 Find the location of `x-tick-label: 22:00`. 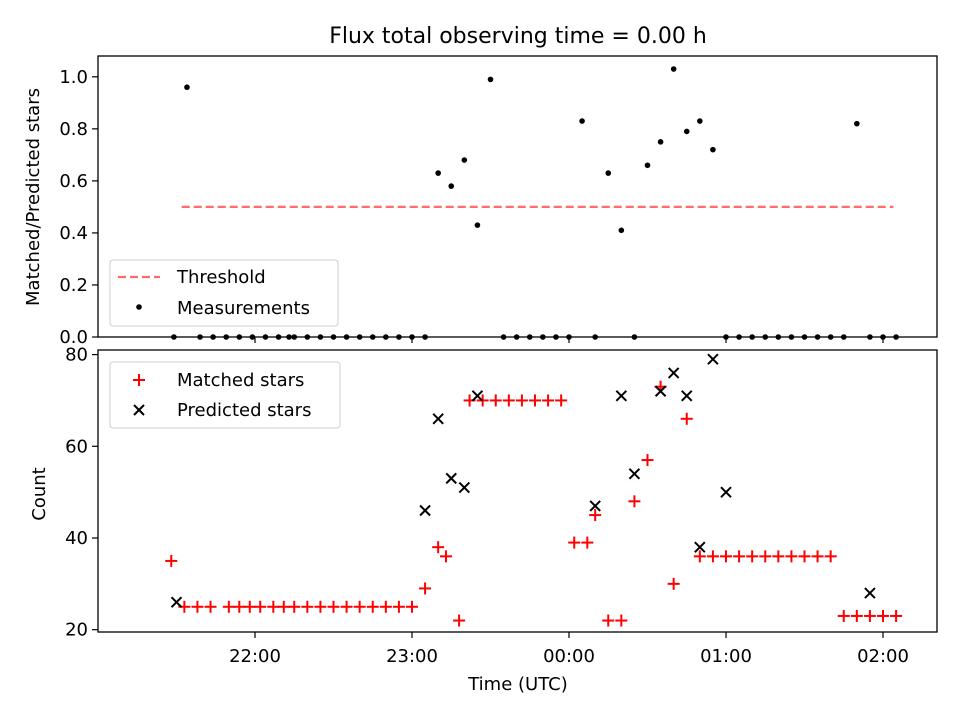

x-tick-label: 22:00 is located at coordinates (255, 656).